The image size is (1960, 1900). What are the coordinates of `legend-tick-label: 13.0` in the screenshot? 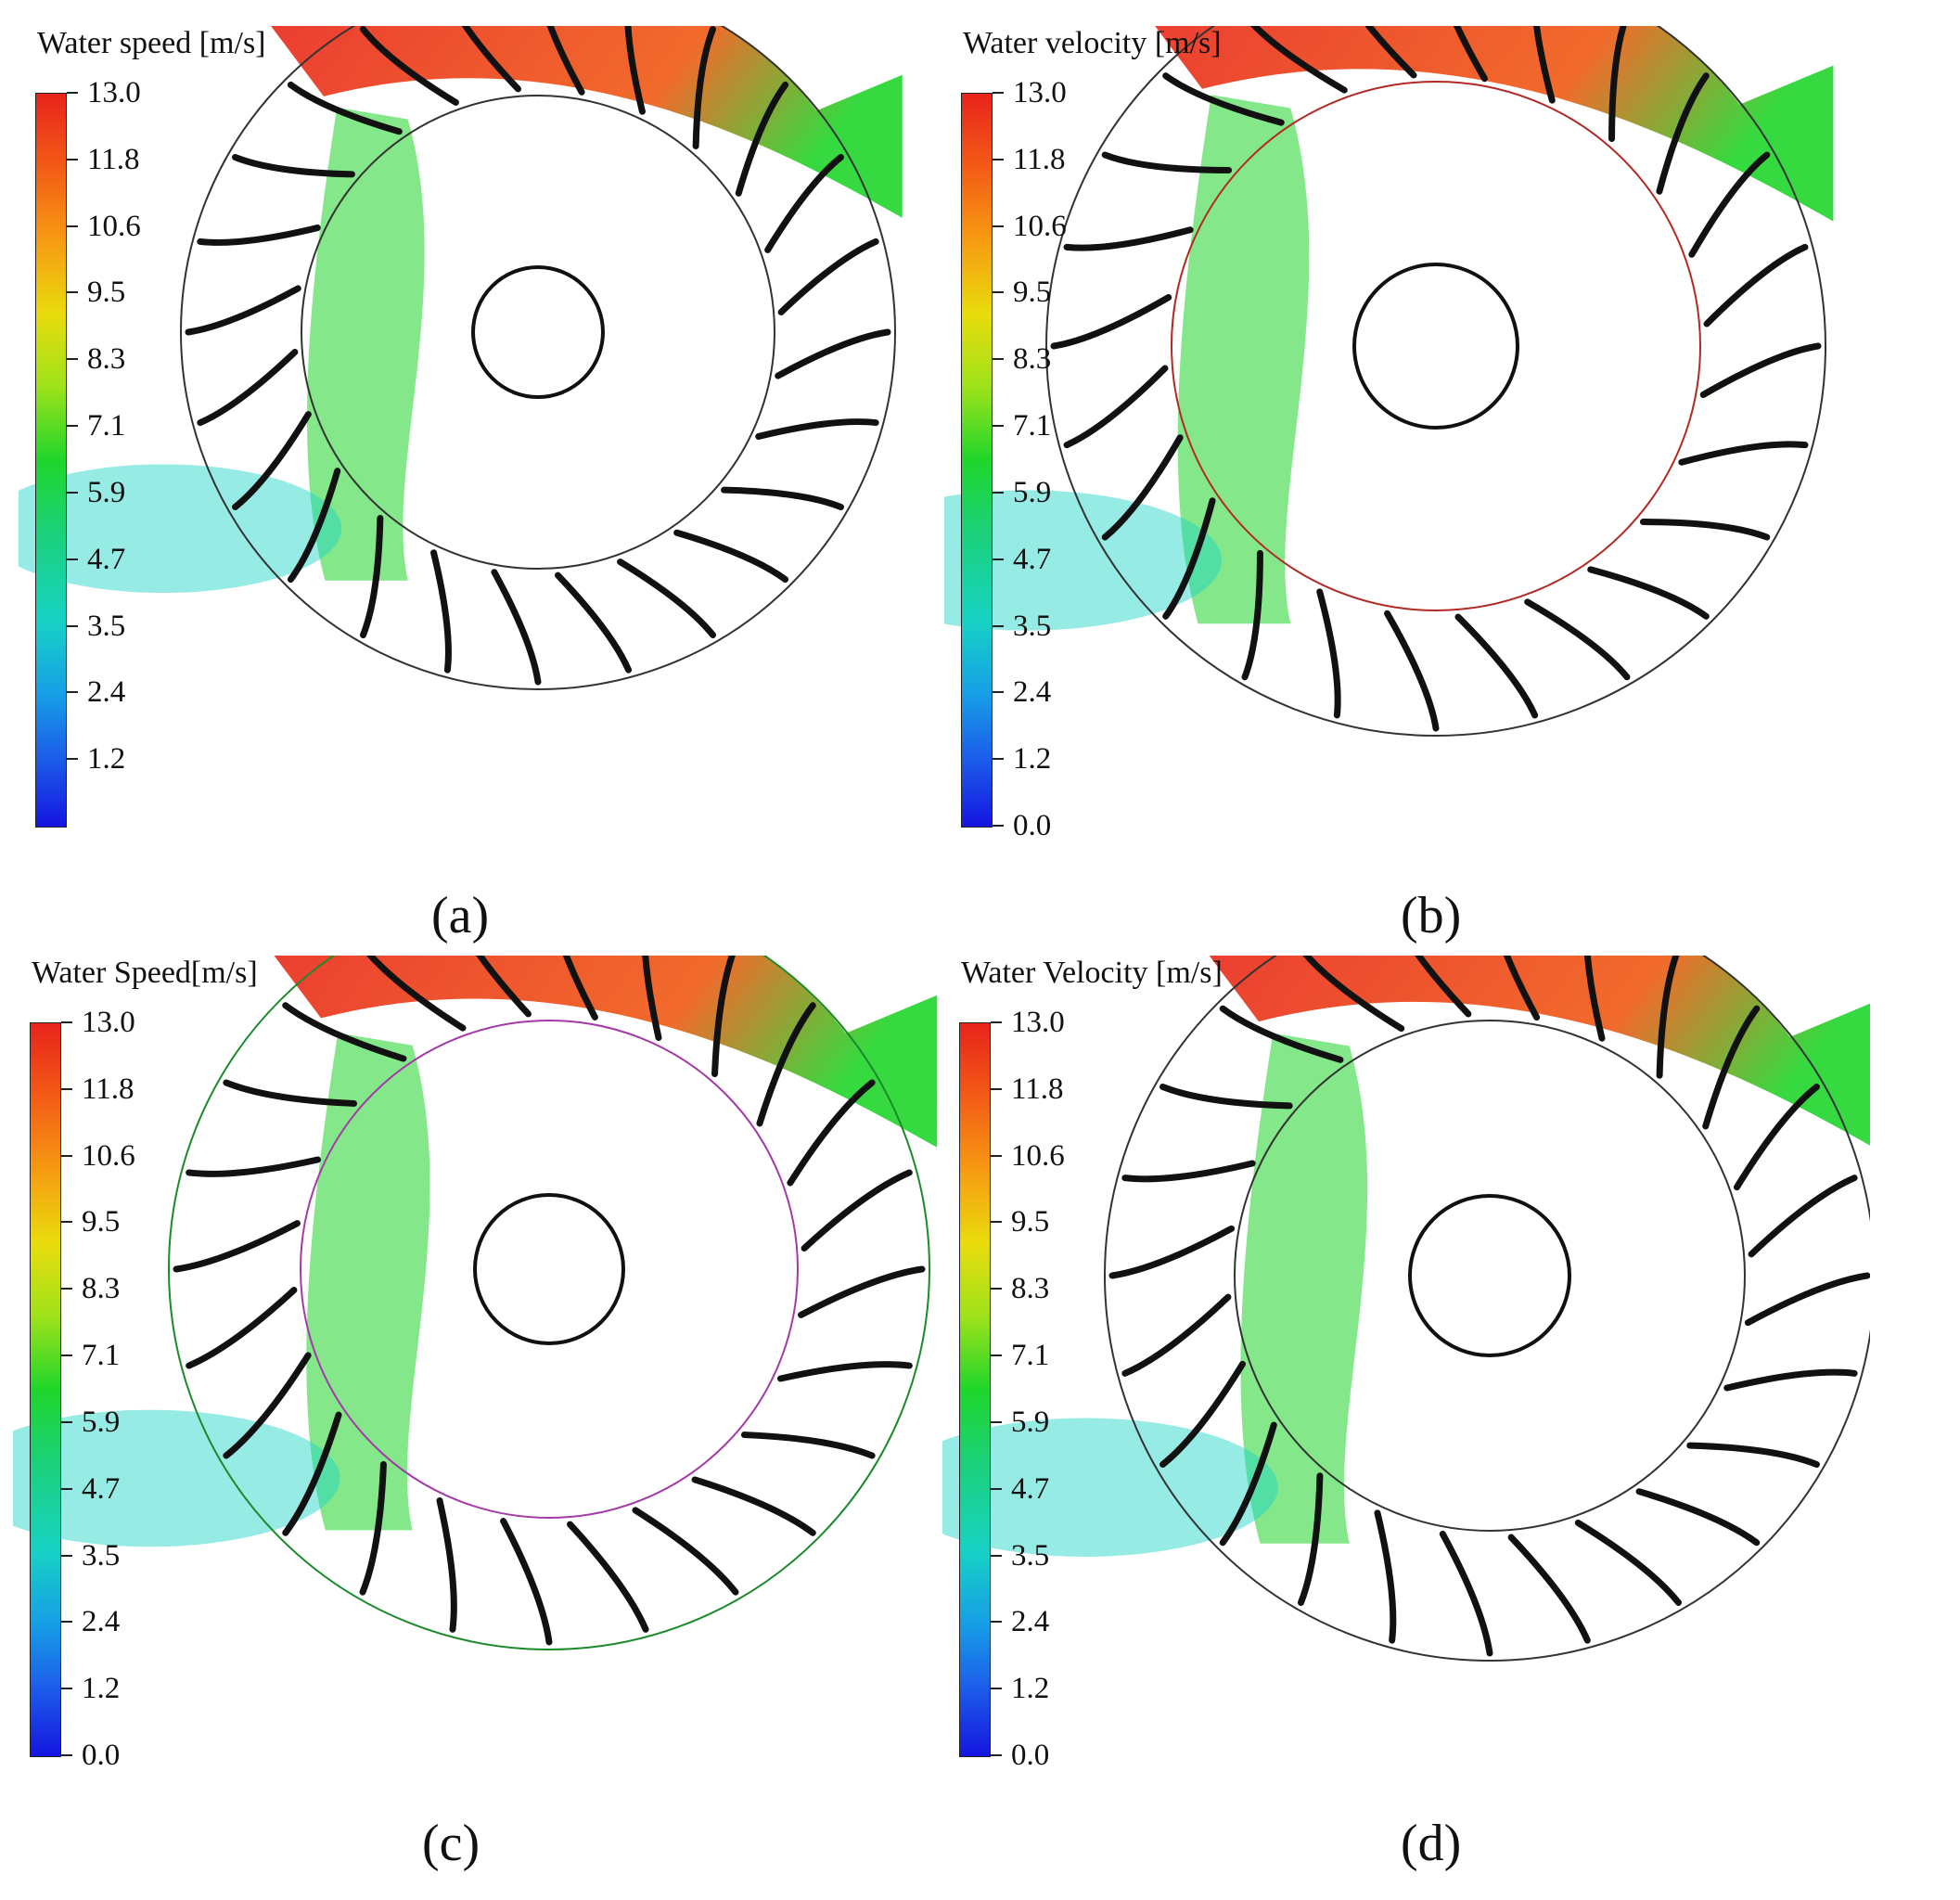 It's located at (1040, 92).